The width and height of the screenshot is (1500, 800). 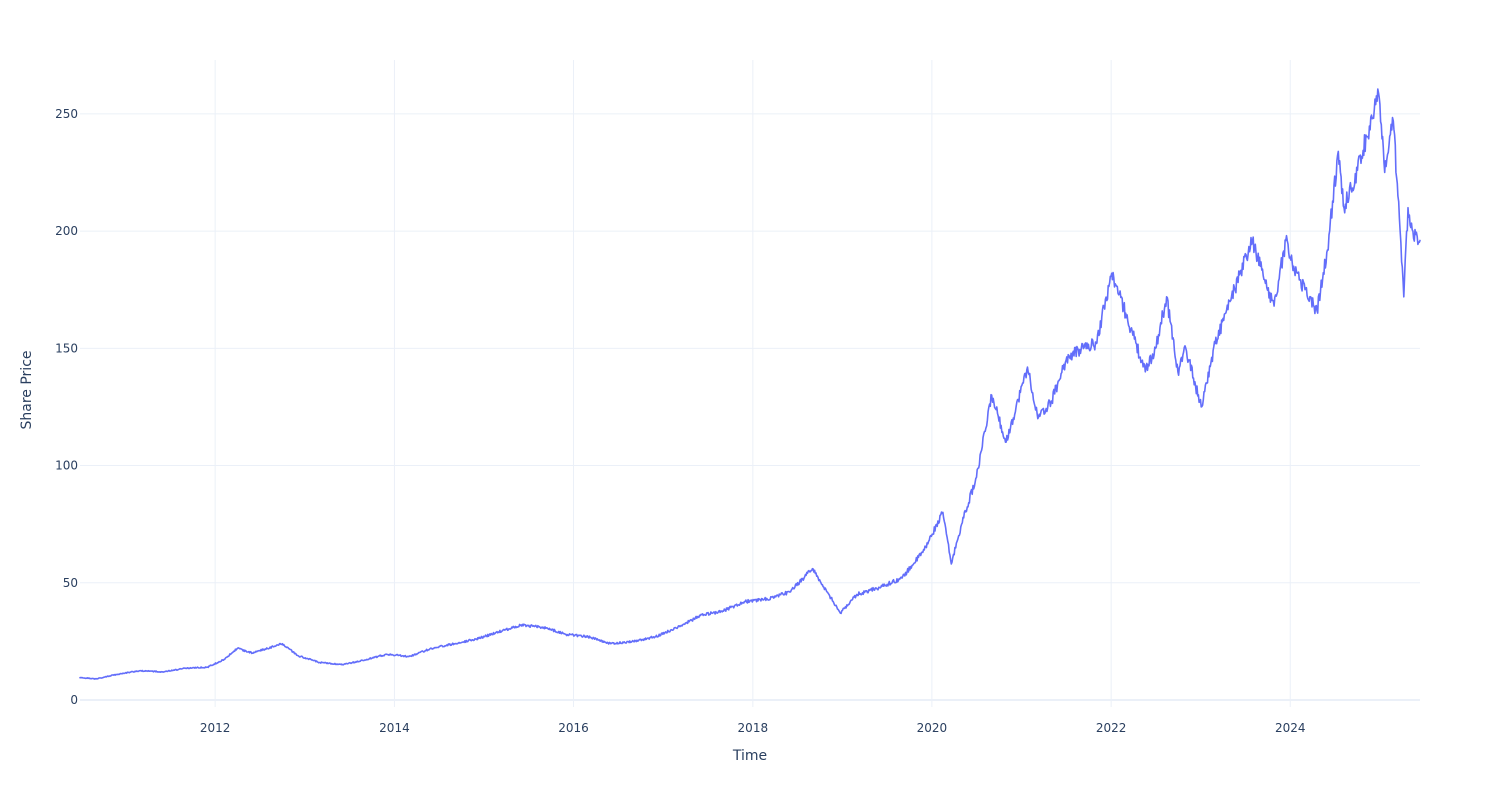 I want to click on y-tick-label: 50, so click(x=70, y=583).